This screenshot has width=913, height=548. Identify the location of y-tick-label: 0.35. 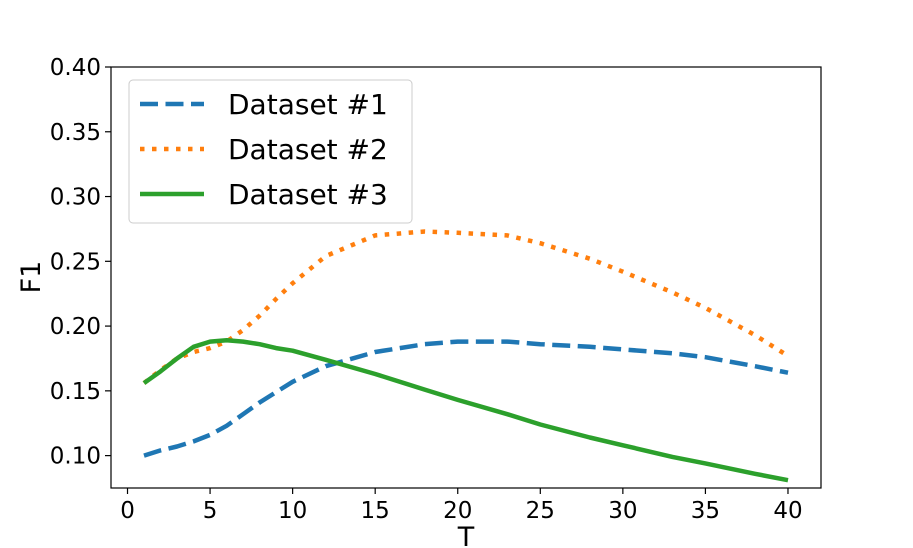
(75, 133).